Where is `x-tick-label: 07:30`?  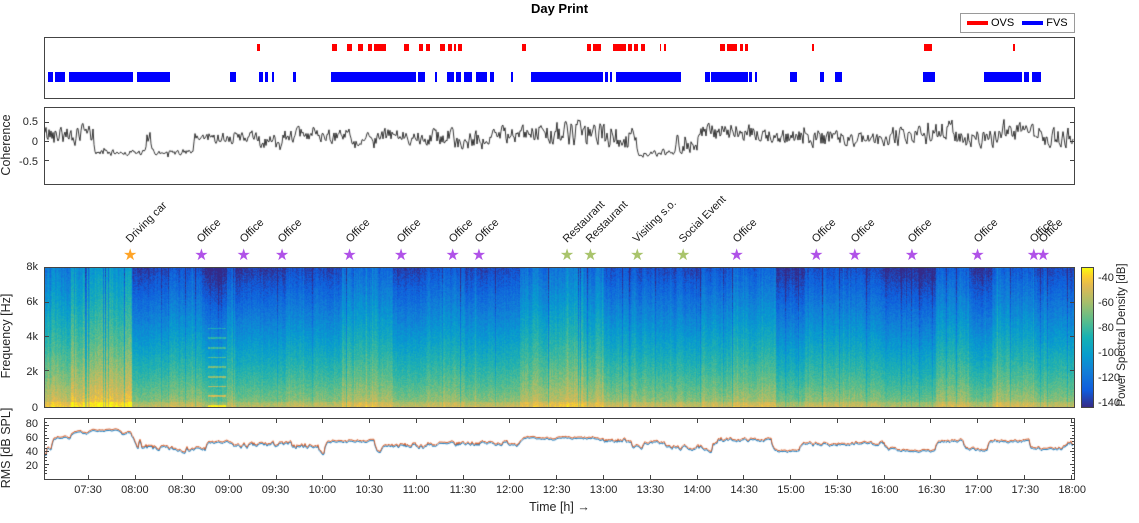
x-tick-label: 07:30 is located at coordinates (88, 490).